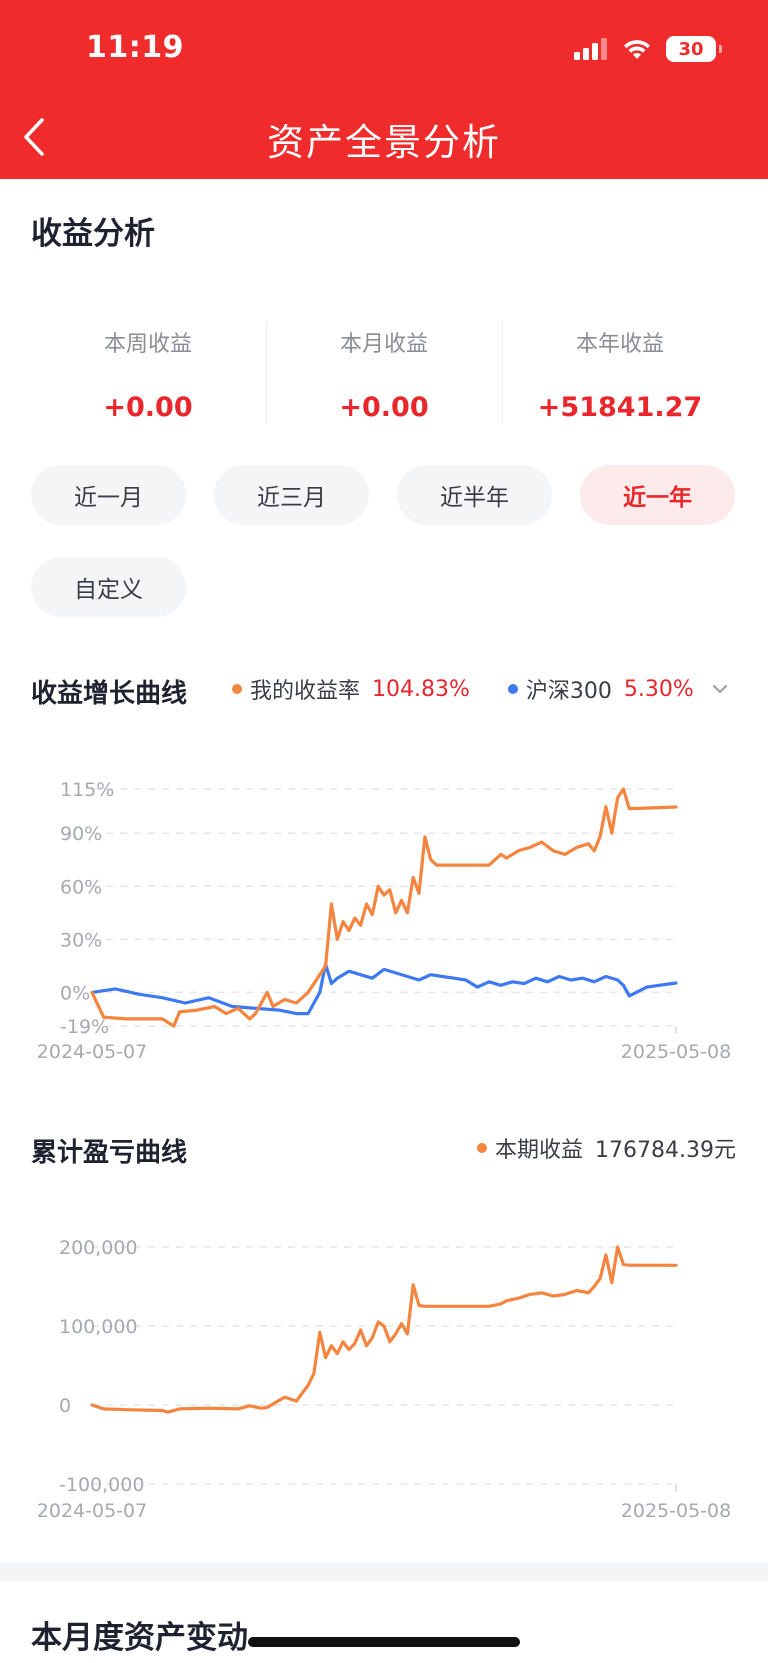  I want to click on stat-month: 本月收益 +0.00, so click(384, 372).